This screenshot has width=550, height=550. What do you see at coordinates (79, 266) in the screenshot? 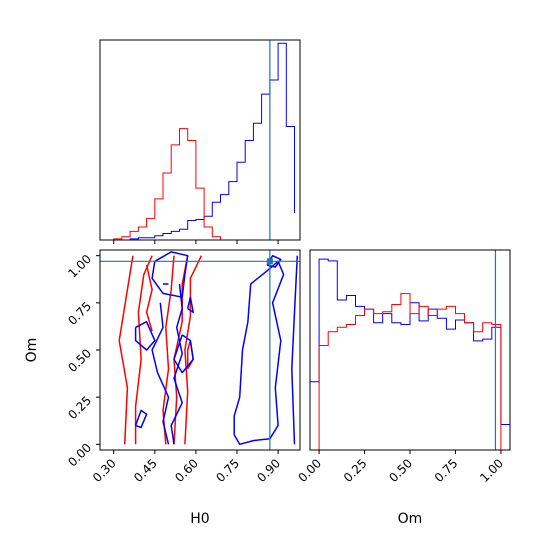
I see `om-tick-label-y: 1.00` at bounding box center [79, 266].